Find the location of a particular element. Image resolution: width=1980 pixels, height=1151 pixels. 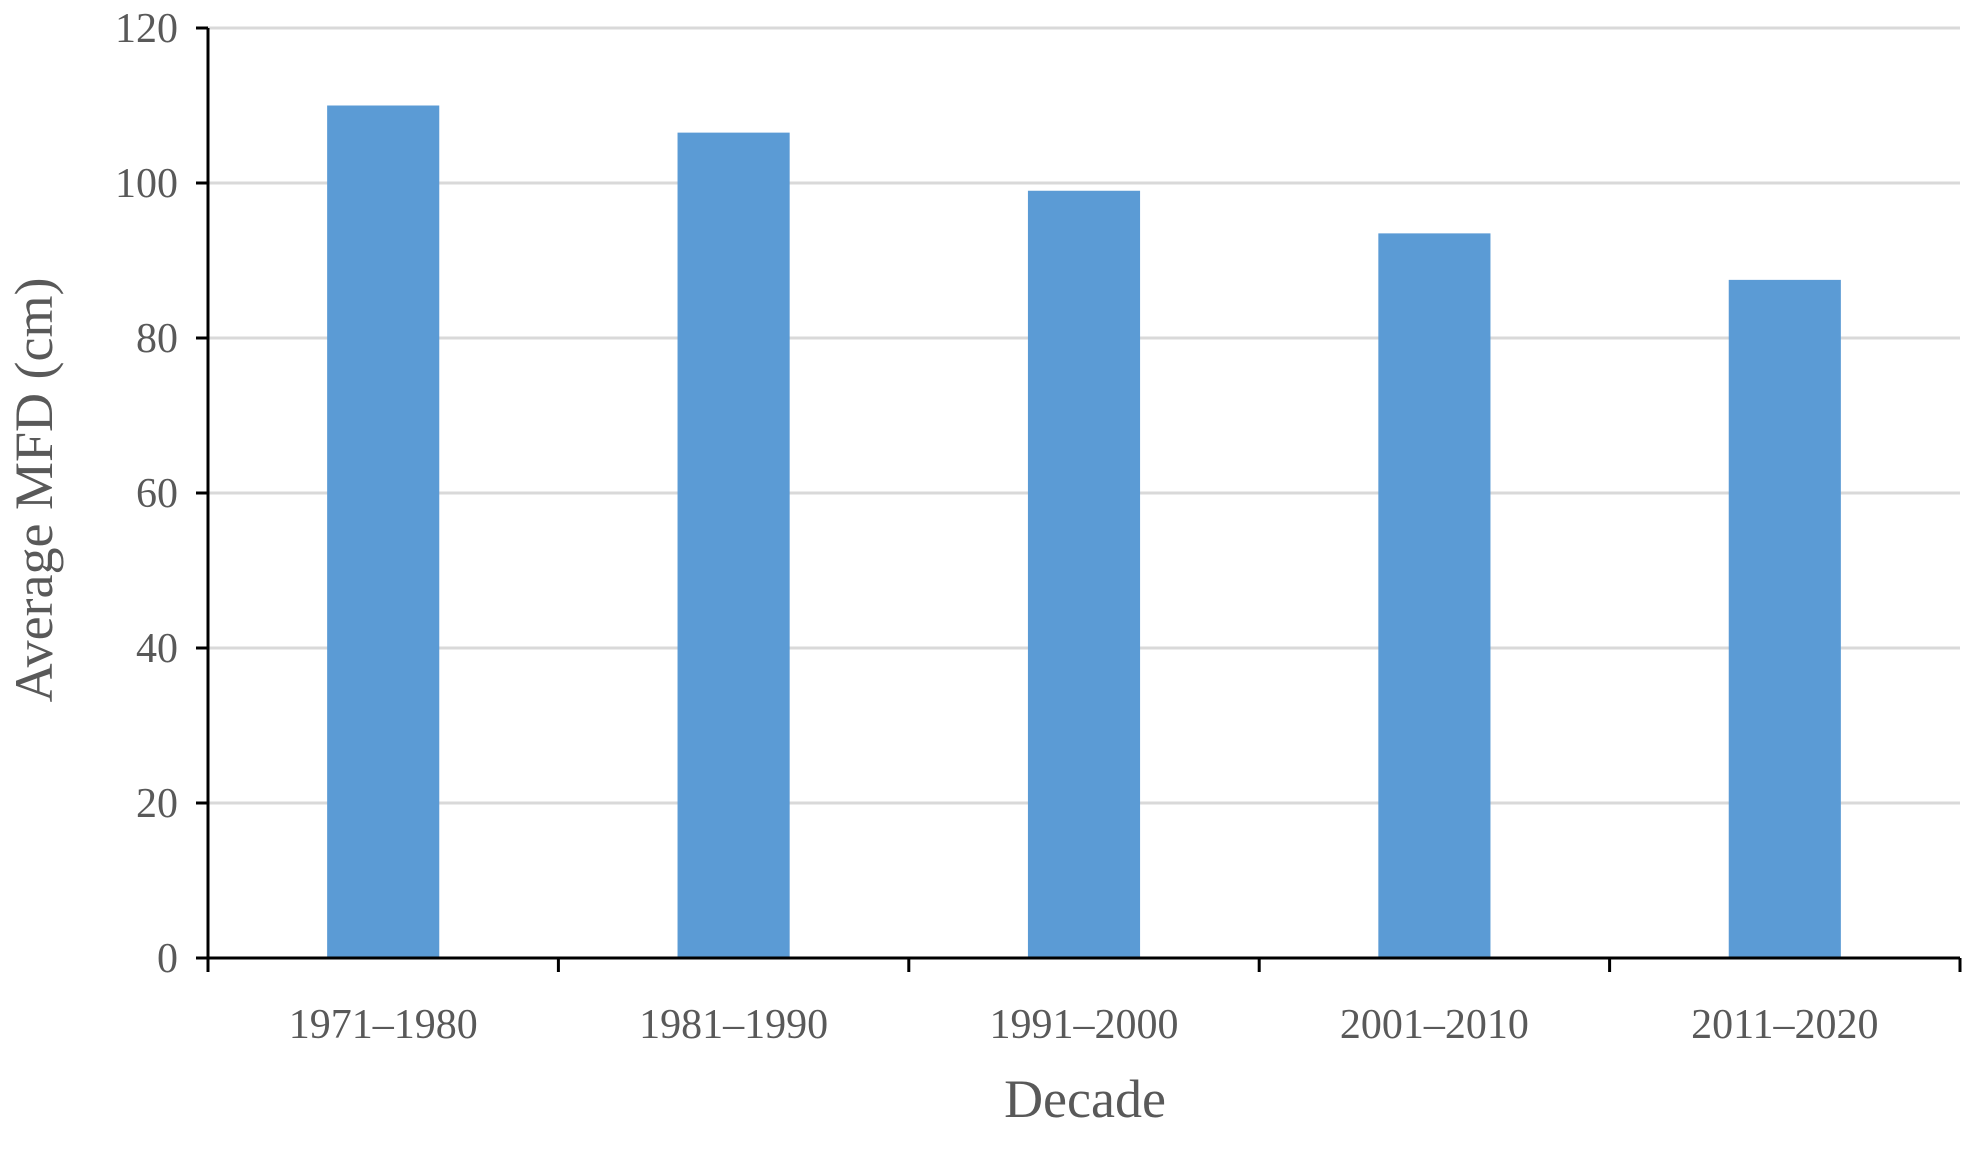

y-tick-label: 0 is located at coordinates (167, 959).